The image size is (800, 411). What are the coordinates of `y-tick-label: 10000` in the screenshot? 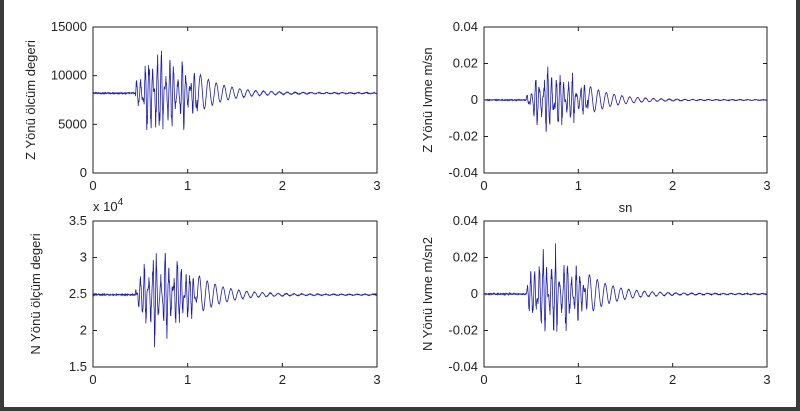 It's located at (69, 75).